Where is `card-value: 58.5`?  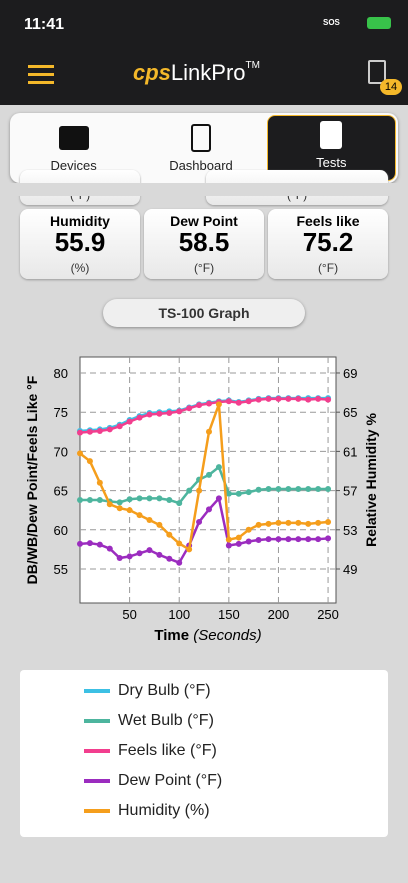
card-value: 58.5 is located at coordinates (204, 242).